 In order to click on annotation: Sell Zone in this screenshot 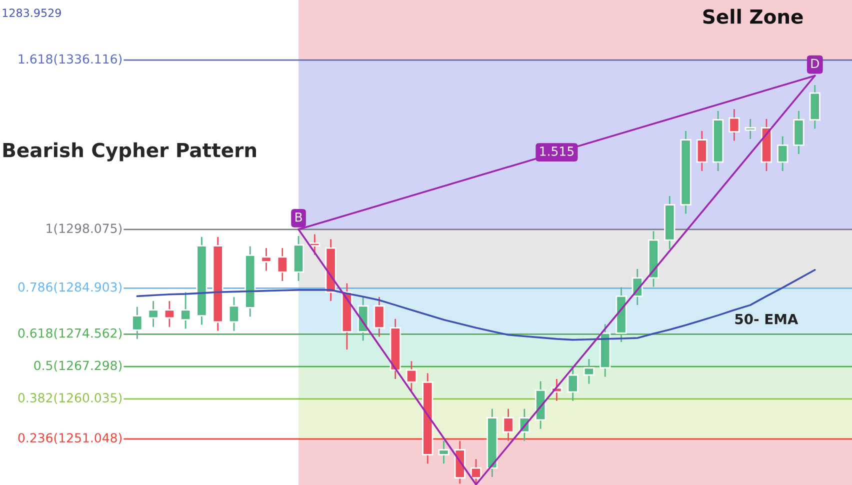, I will do `click(753, 16)`.